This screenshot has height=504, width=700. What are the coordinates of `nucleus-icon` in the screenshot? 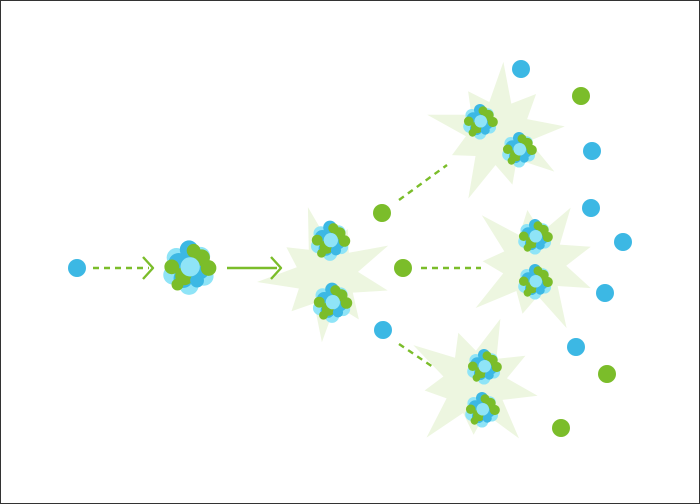 It's located at (190, 267).